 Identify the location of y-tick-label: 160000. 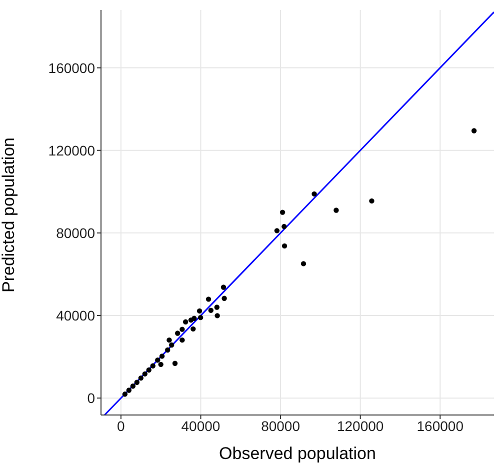
(72, 68).